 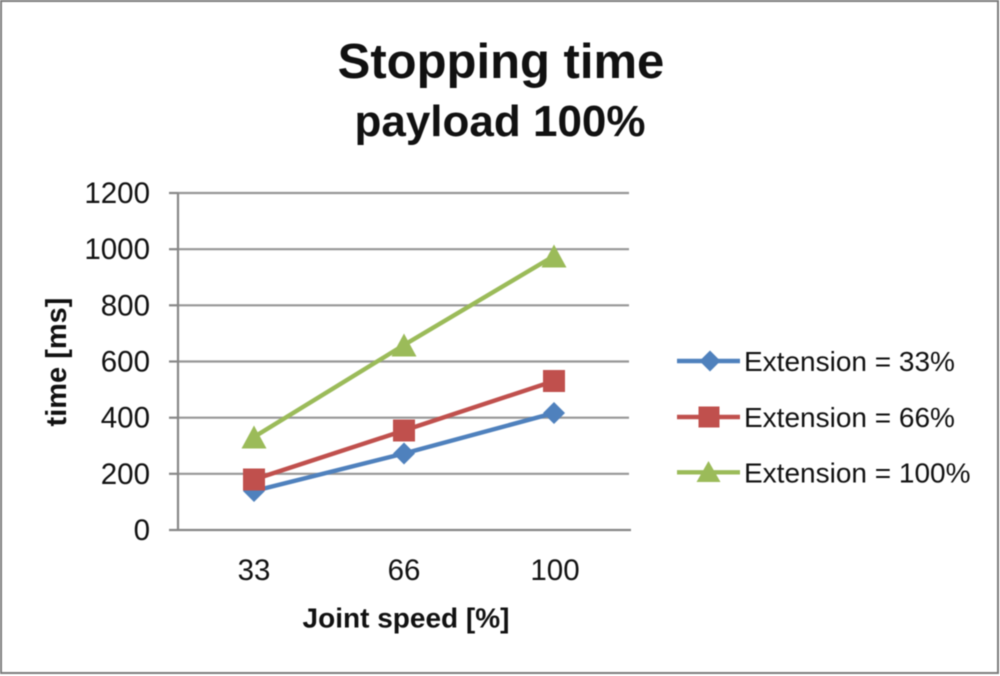 I want to click on svg-text: Extension = 100%, so click(x=857, y=473).